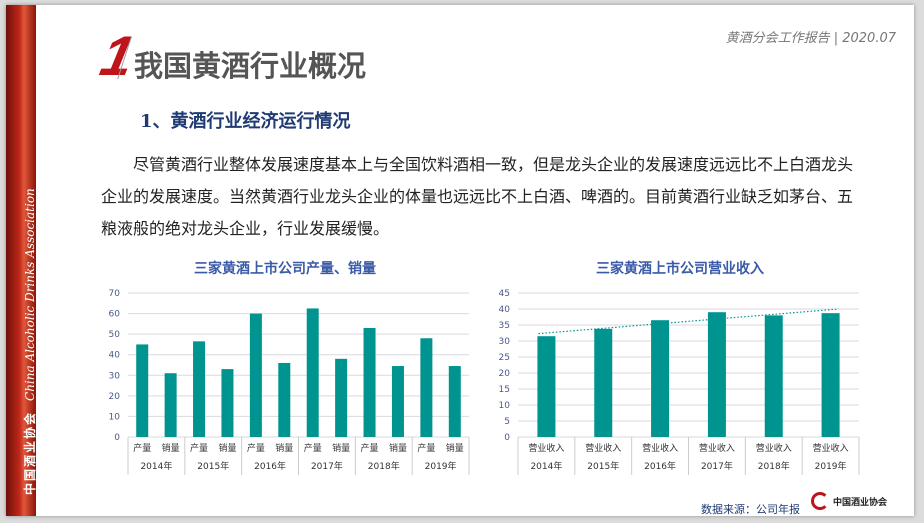 The height and width of the screenshot is (523, 924). What do you see at coordinates (250, 66) in the screenshot?
I see `page-title: 我国黄酒行业概况` at bounding box center [250, 66].